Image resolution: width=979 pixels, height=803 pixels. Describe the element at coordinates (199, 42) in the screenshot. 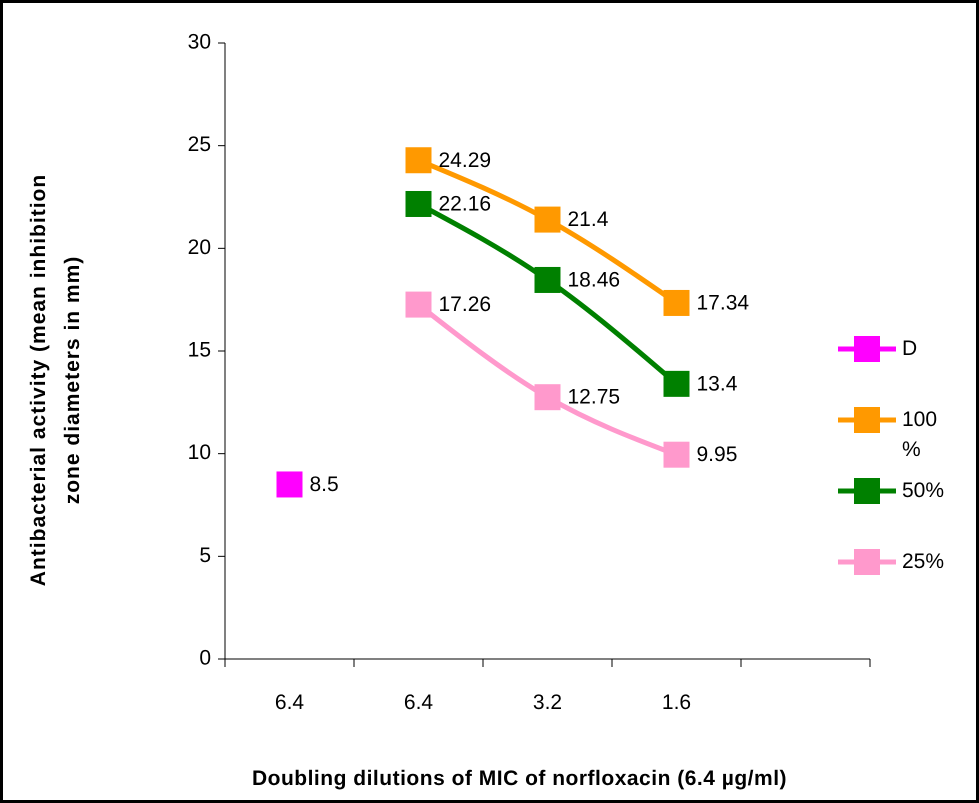

I see `y-tick-label: 30` at that location.